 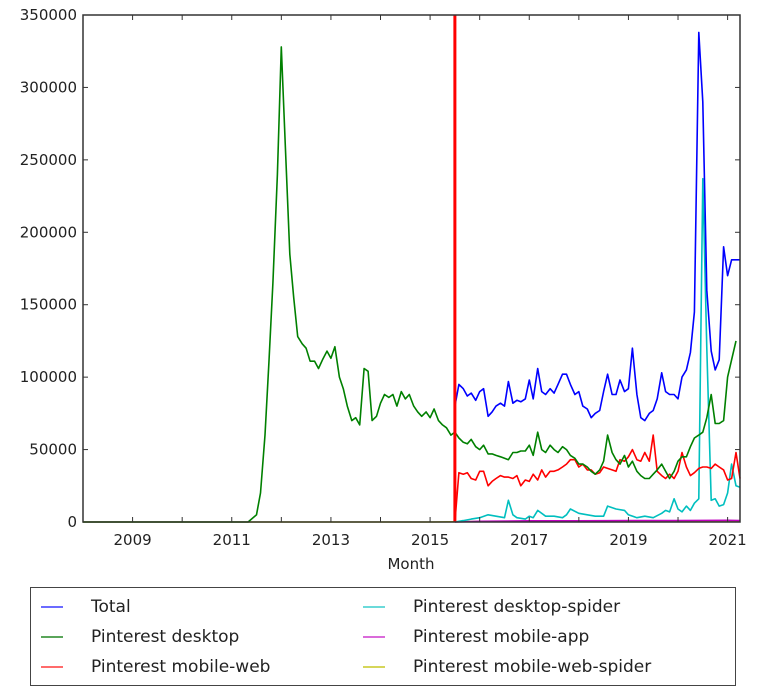 I want to click on y-tick-label: 350000, so click(x=48, y=15).